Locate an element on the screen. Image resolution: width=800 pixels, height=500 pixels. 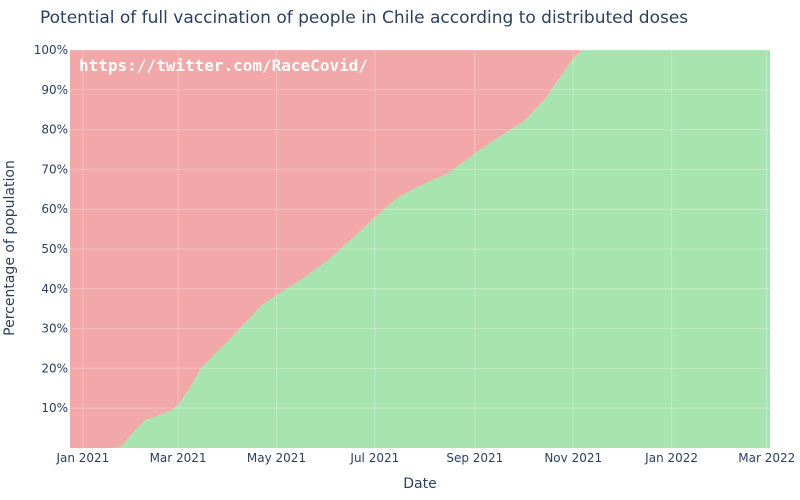
y-tick-label: 40% is located at coordinates (54, 289).